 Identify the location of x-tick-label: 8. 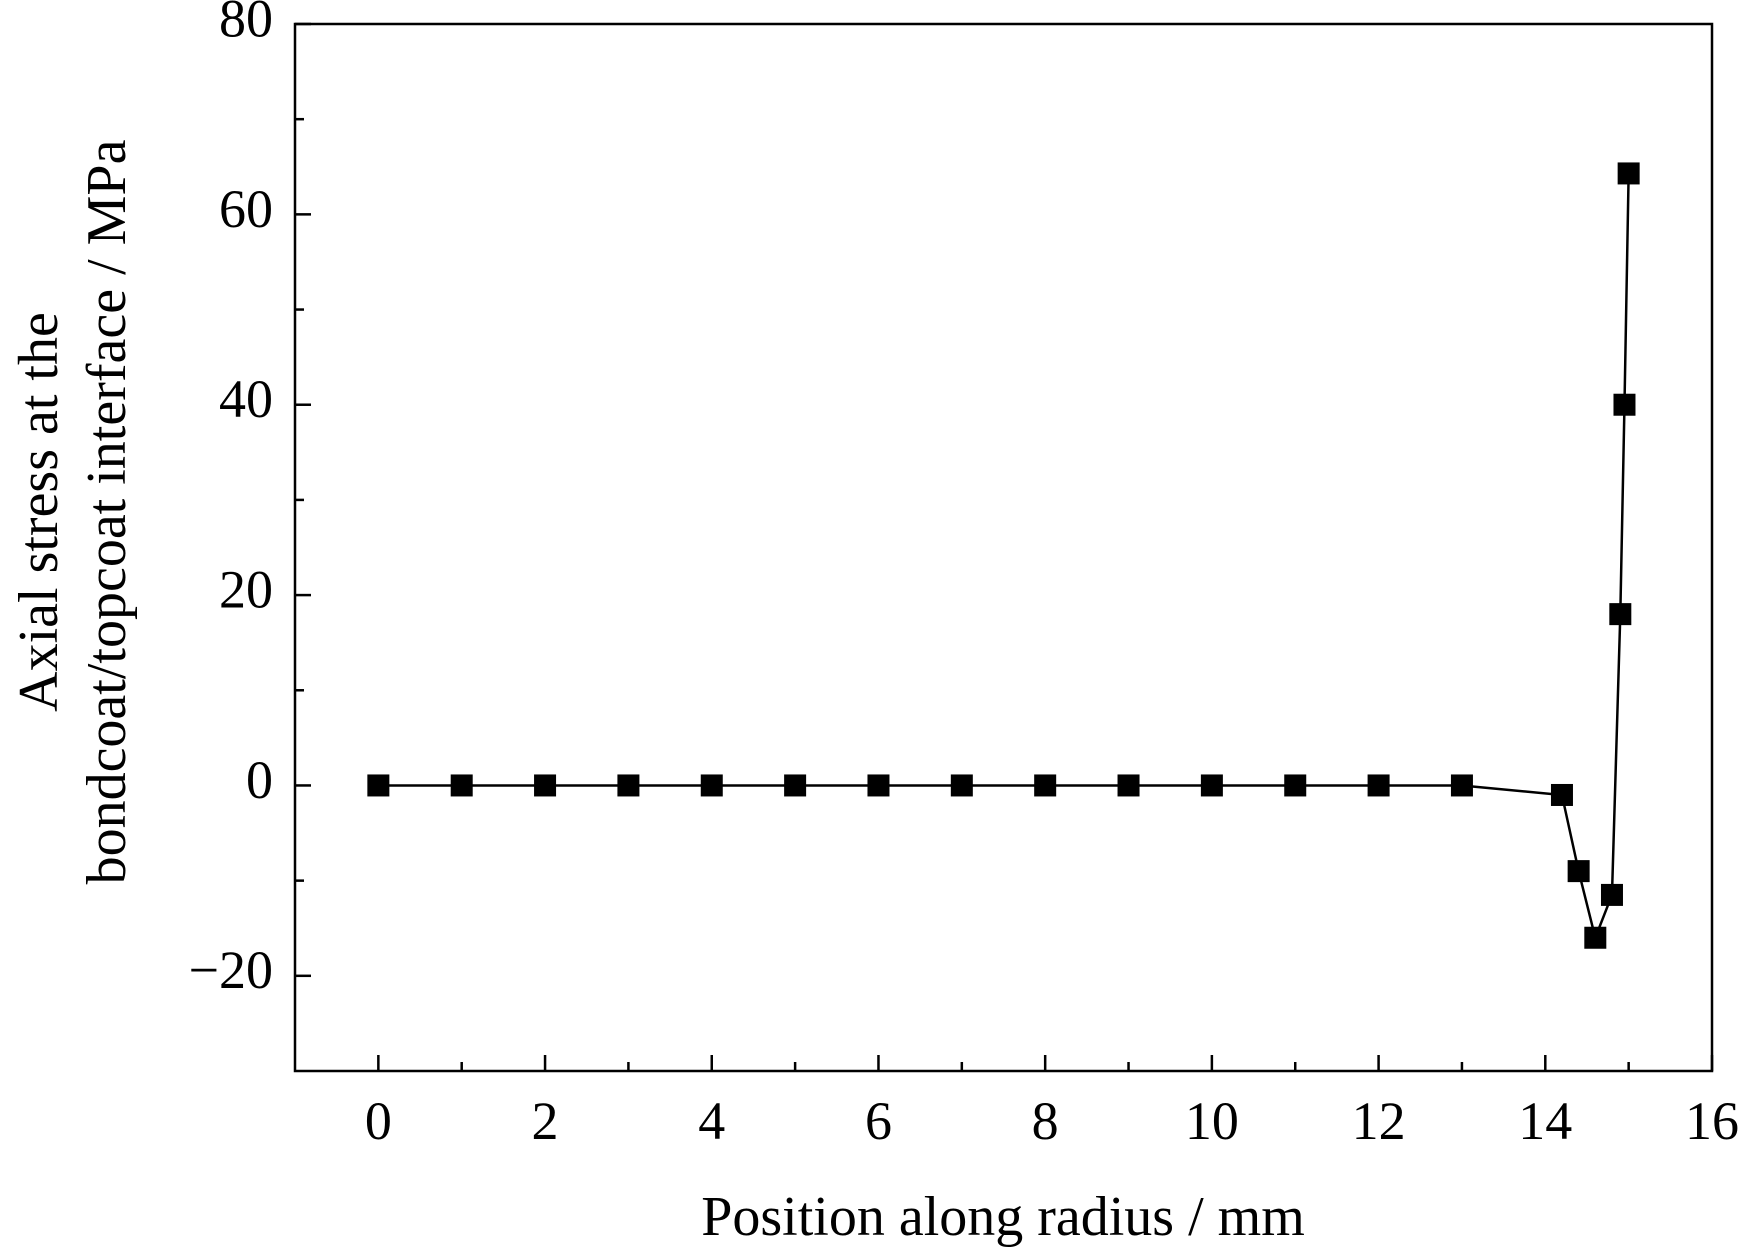
(1045, 1121).